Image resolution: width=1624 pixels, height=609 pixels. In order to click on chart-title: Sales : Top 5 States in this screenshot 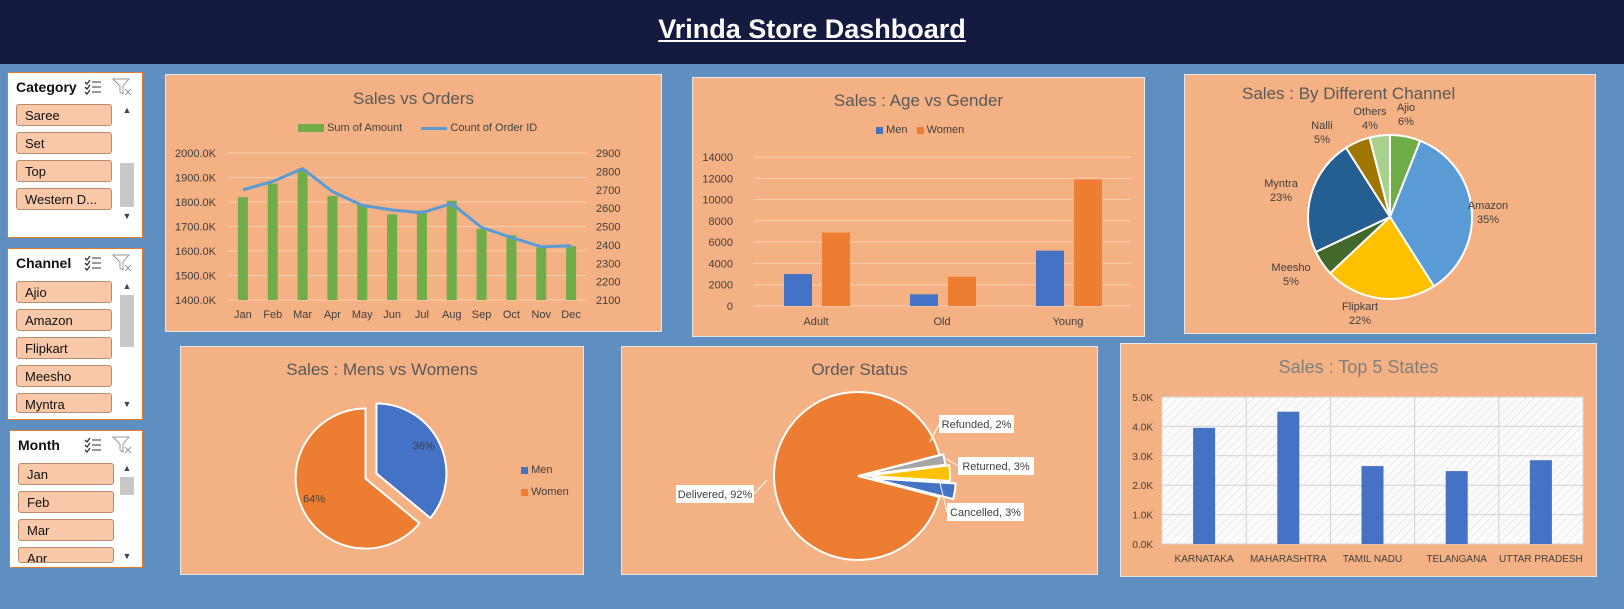, I will do `click(1358, 367)`.